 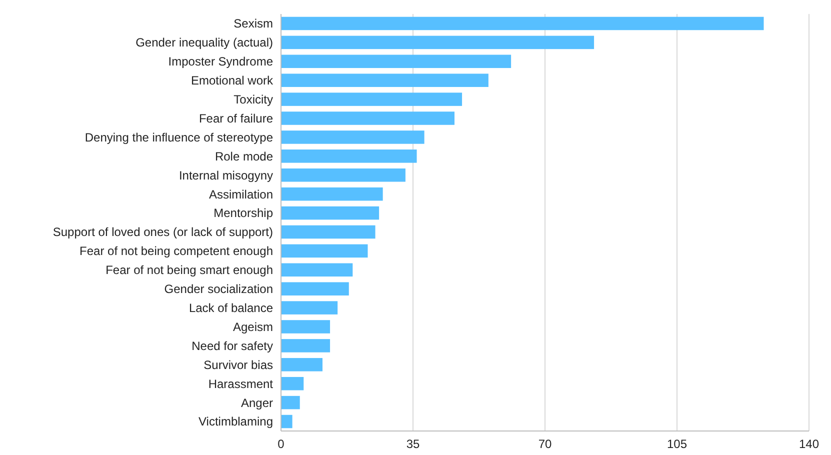 I want to click on y-tick-label: Fear of not being competent enough, so click(x=176, y=251).